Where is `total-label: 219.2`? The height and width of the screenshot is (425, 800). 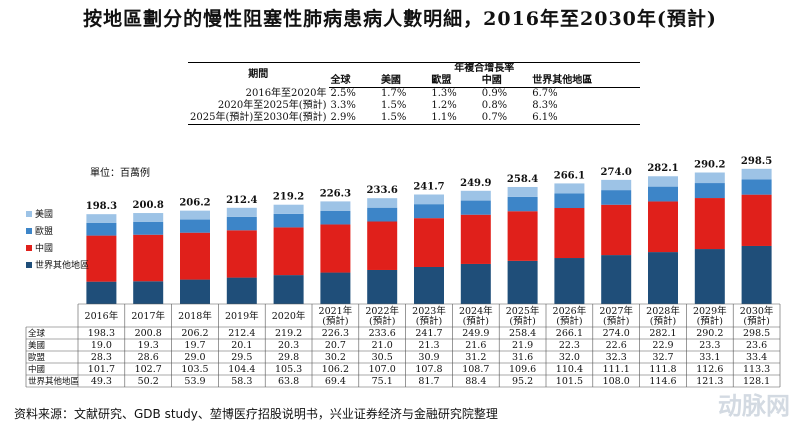
total-label: 219.2 is located at coordinates (288, 197).